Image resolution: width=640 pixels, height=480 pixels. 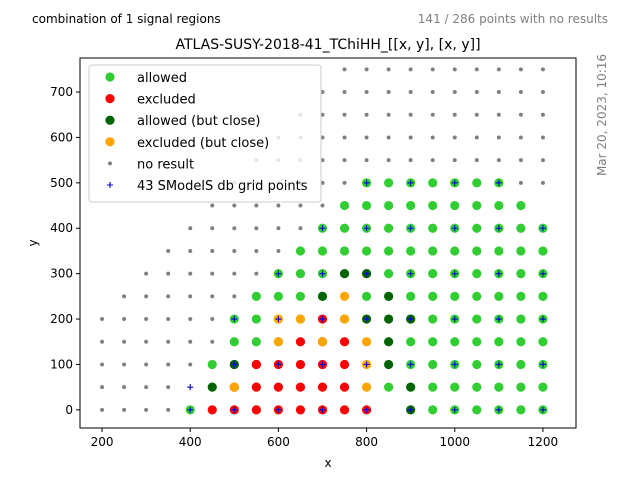 I want to click on x-tick-label: 600, so click(x=278, y=442).